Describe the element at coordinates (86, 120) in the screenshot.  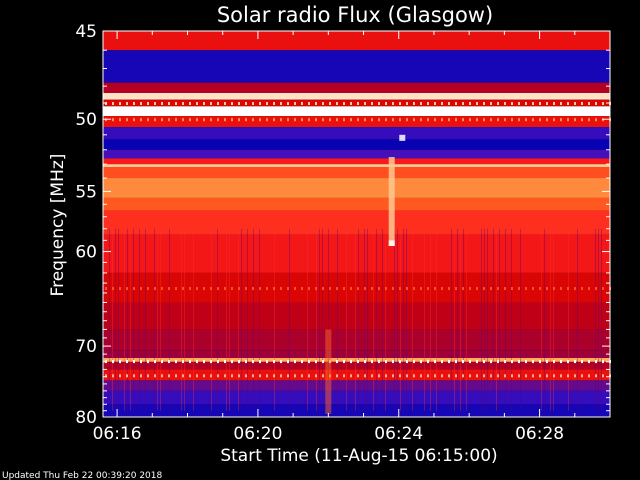
I see `y-tick-label: 50` at that location.